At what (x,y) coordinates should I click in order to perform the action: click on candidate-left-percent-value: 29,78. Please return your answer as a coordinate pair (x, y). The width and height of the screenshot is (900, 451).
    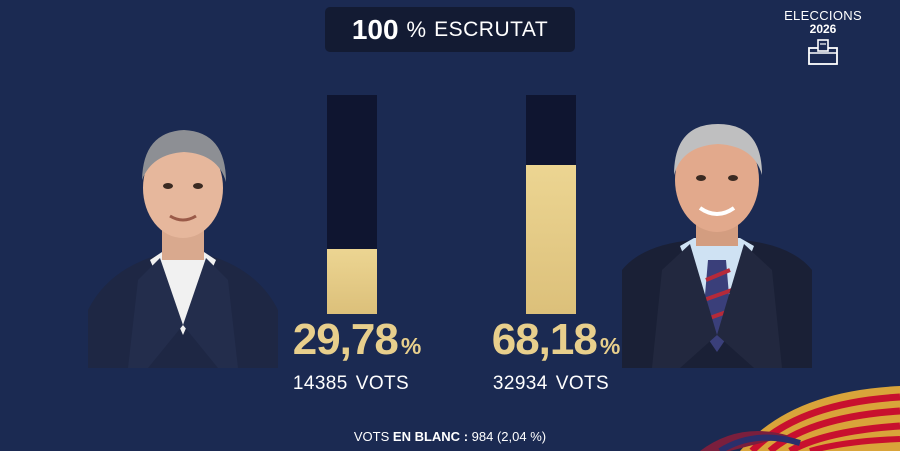
    Looking at the image, I should click on (345, 339).